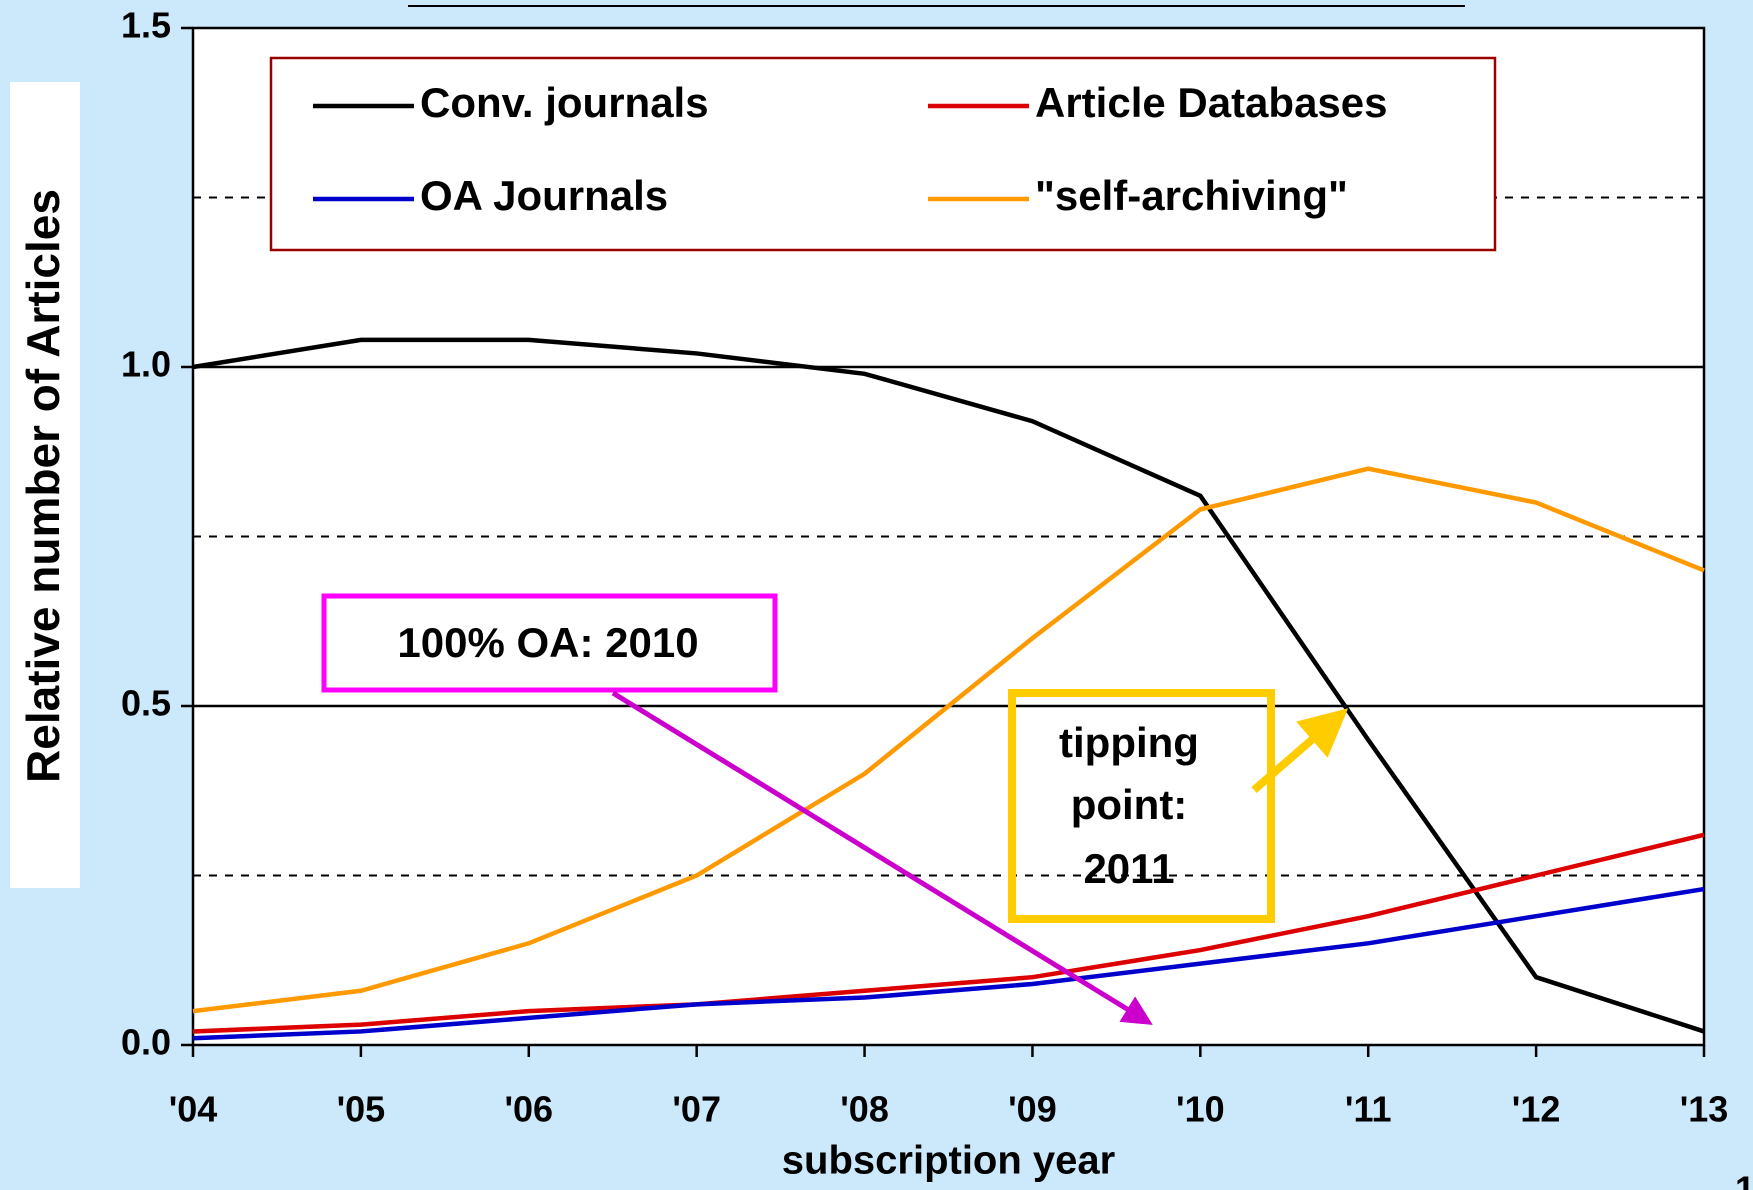 This screenshot has width=1753, height=1190. What do you see at coordinates (864, 1109) in the screenshot?
I see `x-tick-label: '08` at bounding box center [864, 1109].